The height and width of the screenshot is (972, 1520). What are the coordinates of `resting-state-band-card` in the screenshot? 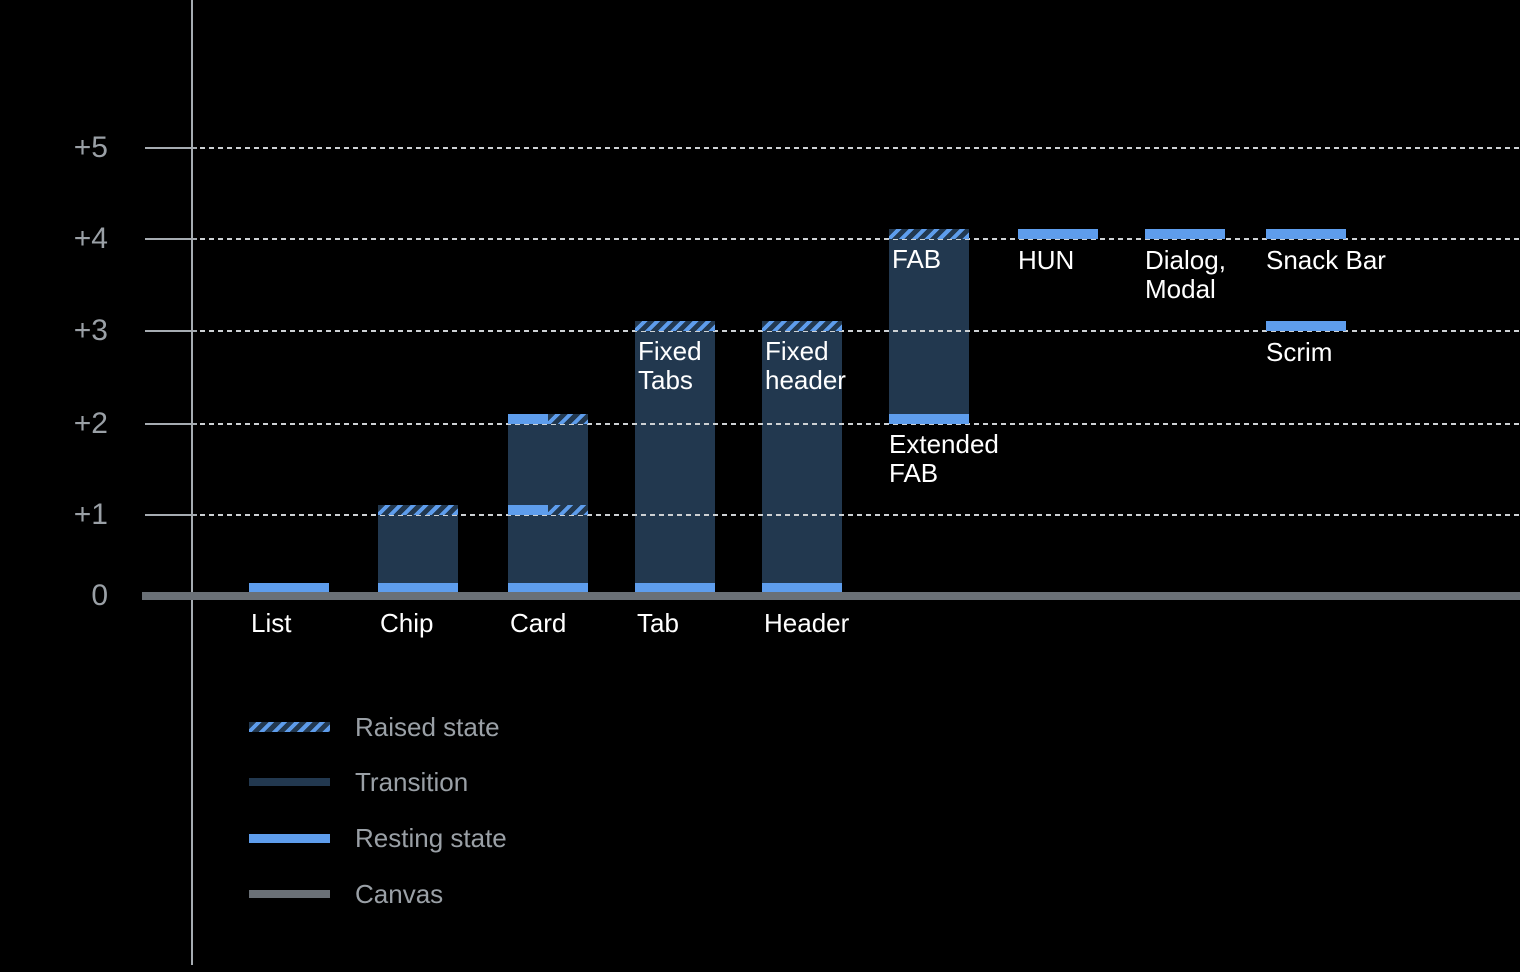 It's located at (548, 587).